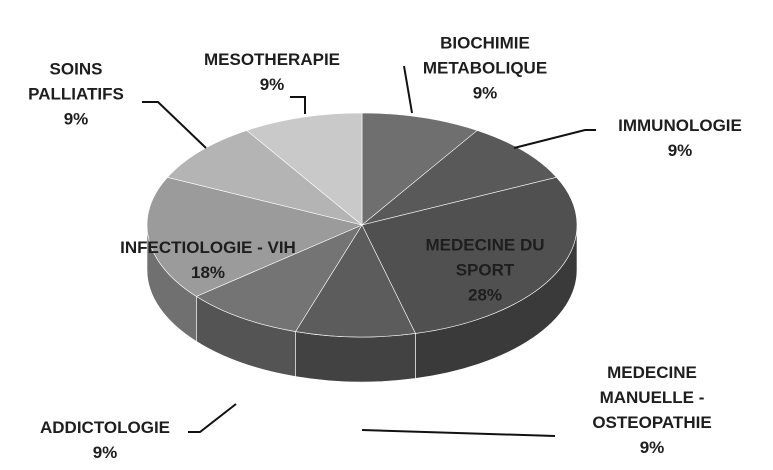 The width and height of the screenshot is (773, 470). What do you see at coordinates (105, 440) in the screenshot?
I see `slice-label: ADDICTOLOGIE 9%` at bounding box center [105, 440].